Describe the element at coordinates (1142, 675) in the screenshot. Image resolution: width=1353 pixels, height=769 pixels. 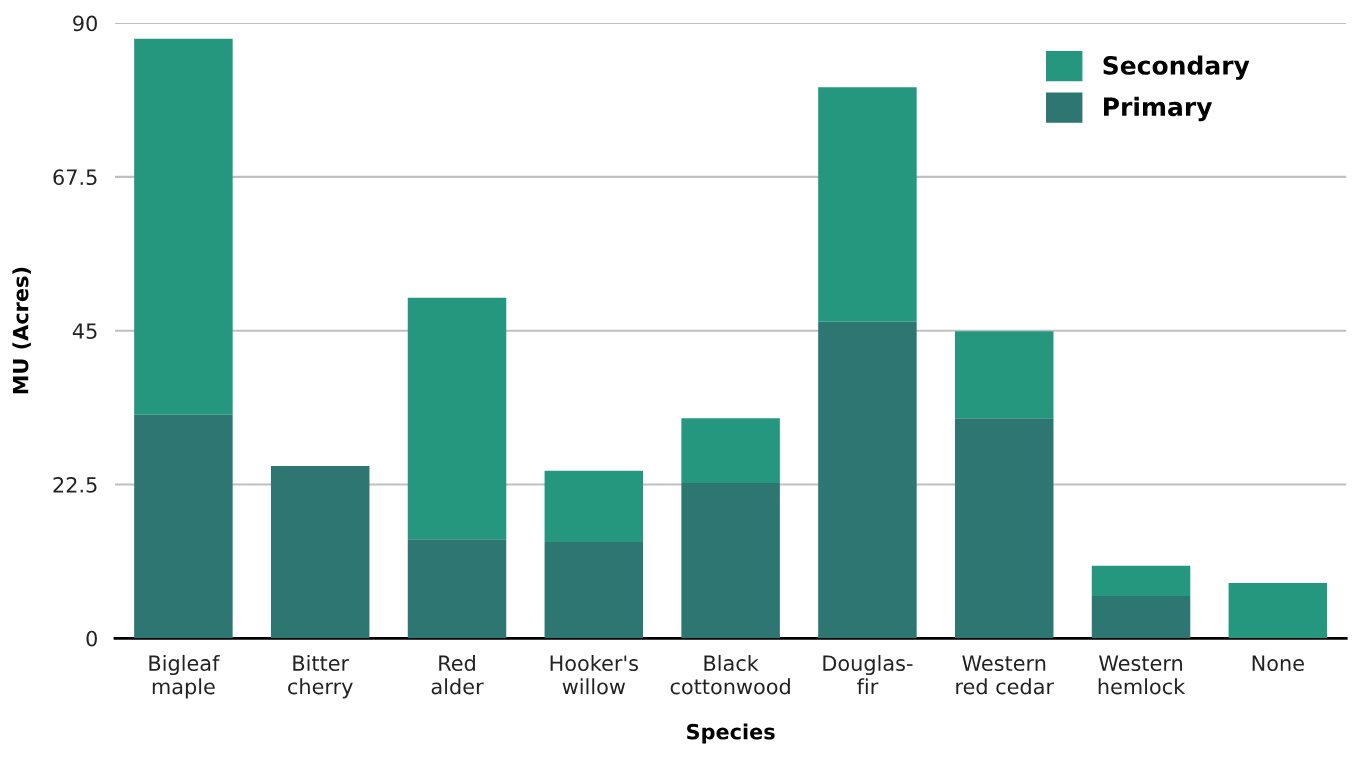
I see `x-tick-label: Western hemlock` at that location.